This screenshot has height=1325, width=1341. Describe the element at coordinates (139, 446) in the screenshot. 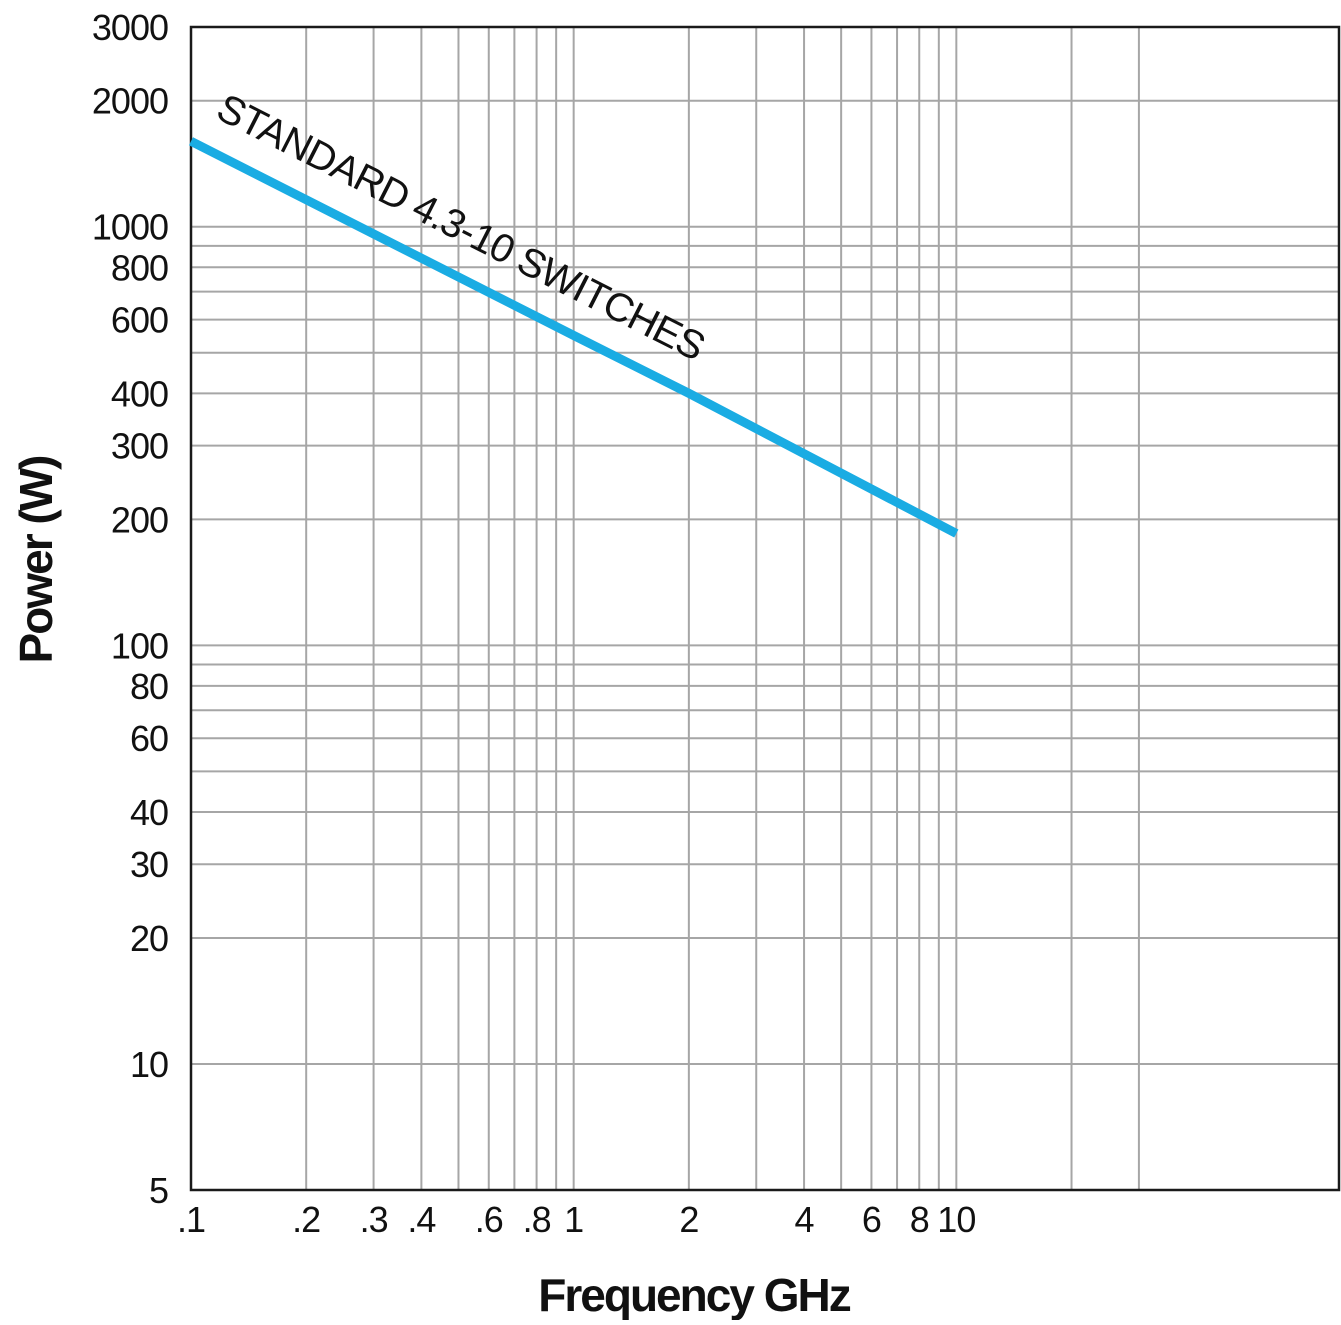

I see `y-tick-label: 300` at that location.